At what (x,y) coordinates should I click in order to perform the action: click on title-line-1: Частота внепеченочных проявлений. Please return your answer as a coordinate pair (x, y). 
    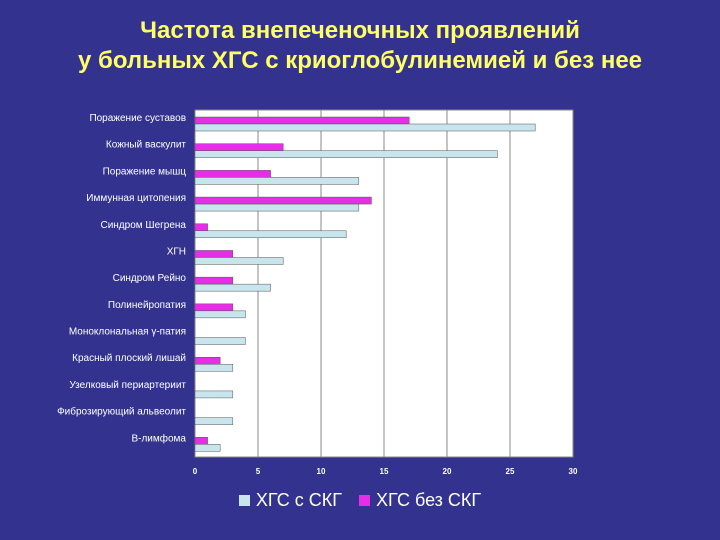
    Looking at the image, I should click on (360, 30).